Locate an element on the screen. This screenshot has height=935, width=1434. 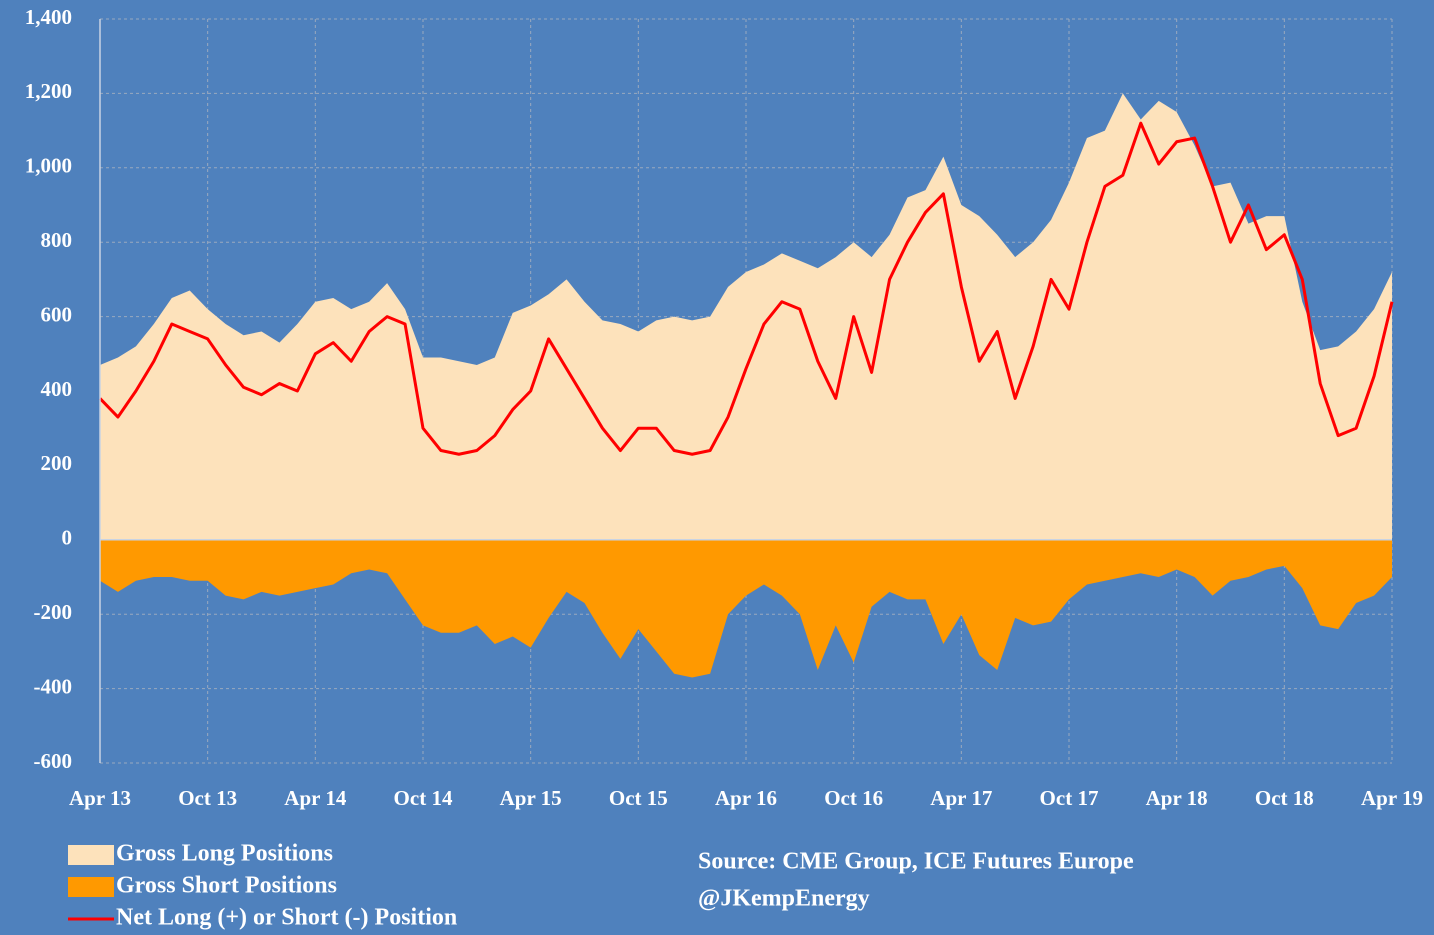
x-tick-label: Apr 18 is located at coordinates (1177, 798).